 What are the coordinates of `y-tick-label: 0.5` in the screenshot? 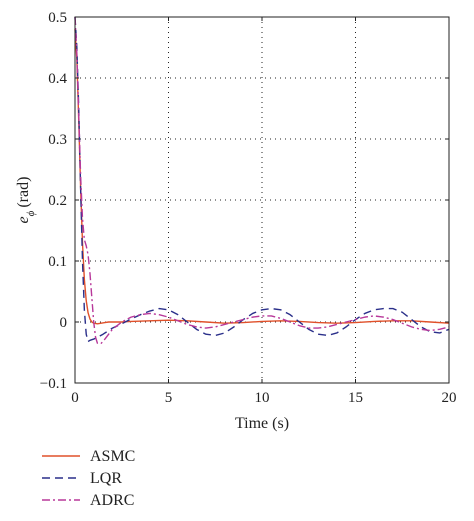 It's located at (57, 18).